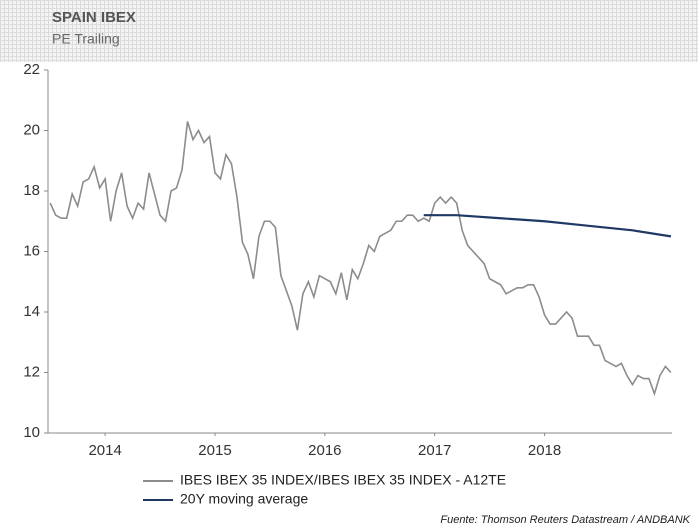 The width and height of the screenshot is (698, 529). I want to click on y-tick-label: 12, so click(31, 371).